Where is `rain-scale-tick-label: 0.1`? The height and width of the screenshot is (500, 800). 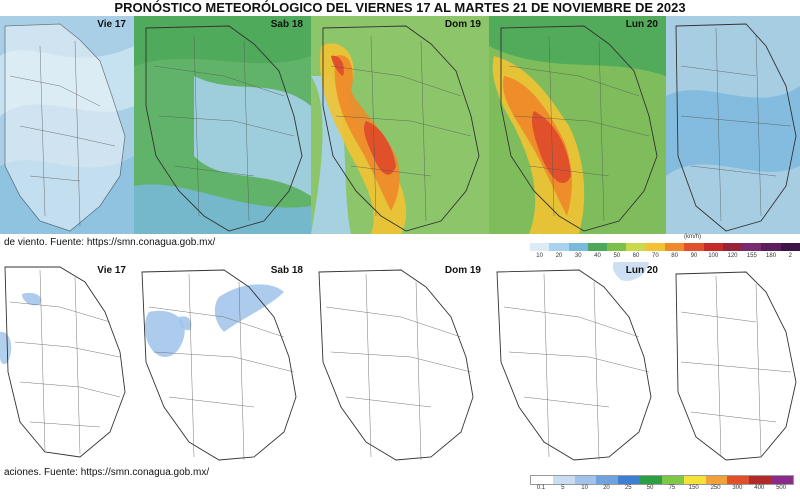
rain-scale-tick-label: 0.1 is located at coordinates (541, 488).